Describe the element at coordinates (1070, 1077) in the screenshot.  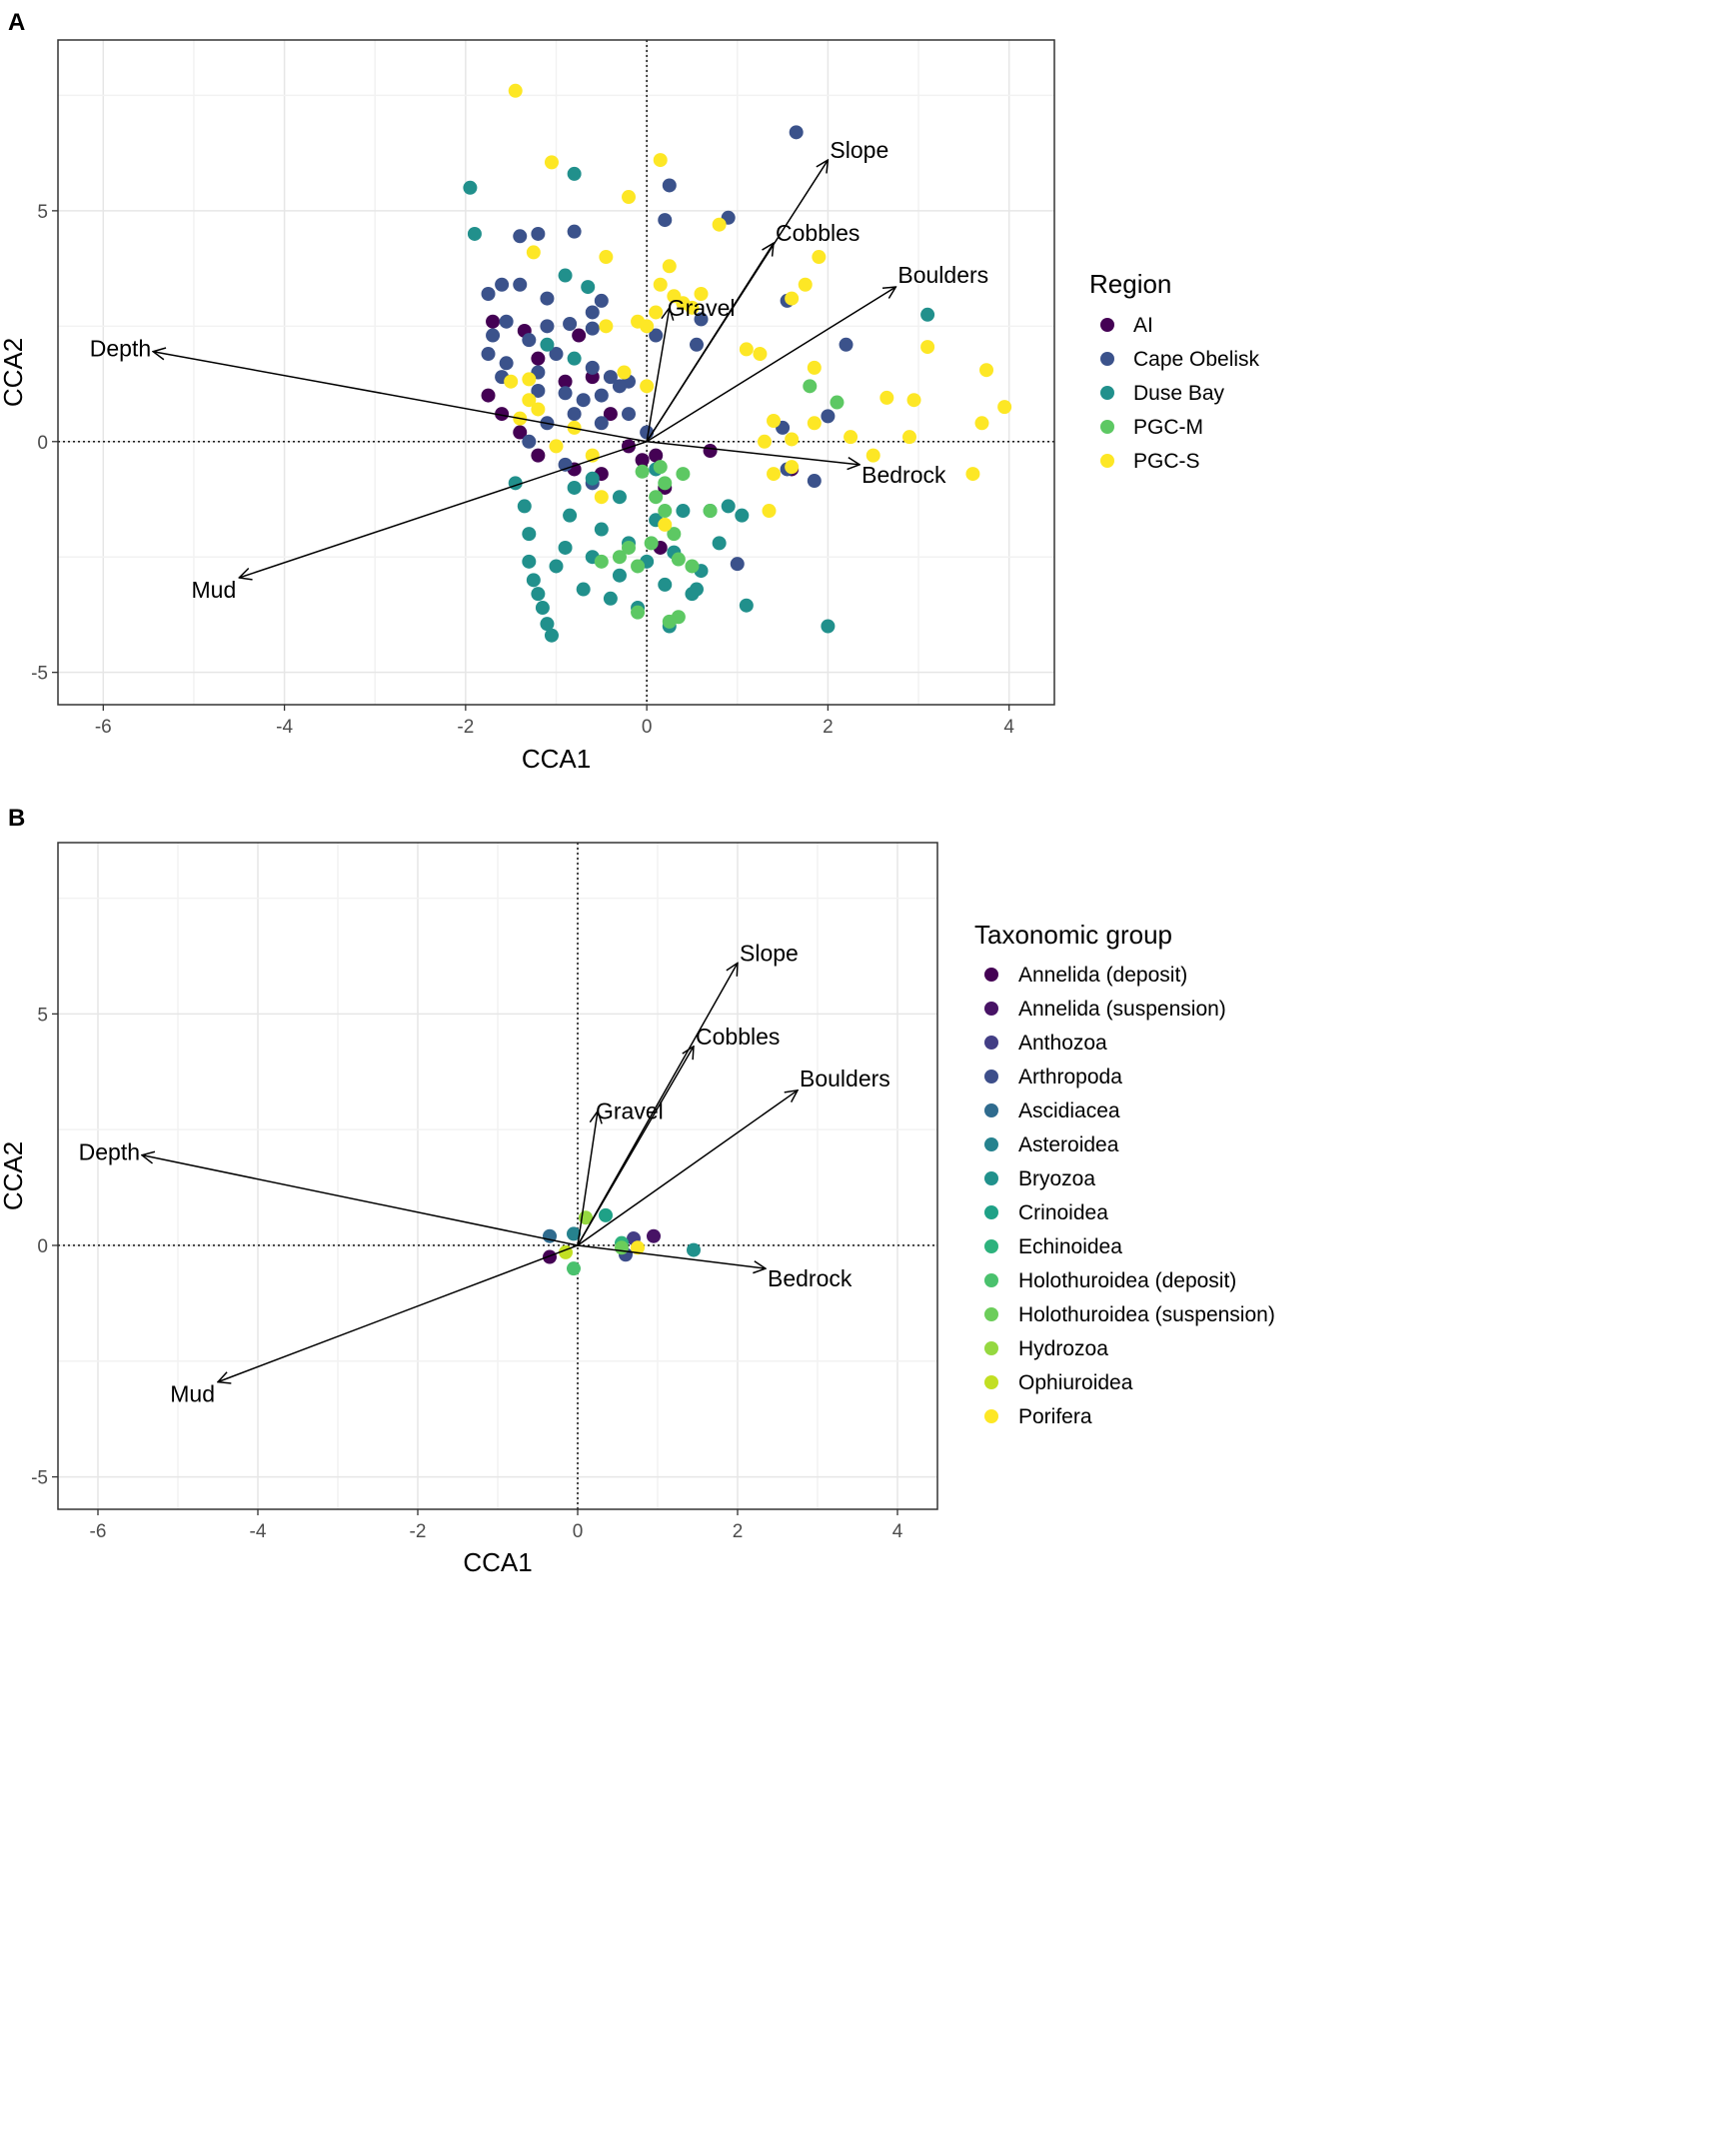
I see `legend-label: Arthropoda` at that location.